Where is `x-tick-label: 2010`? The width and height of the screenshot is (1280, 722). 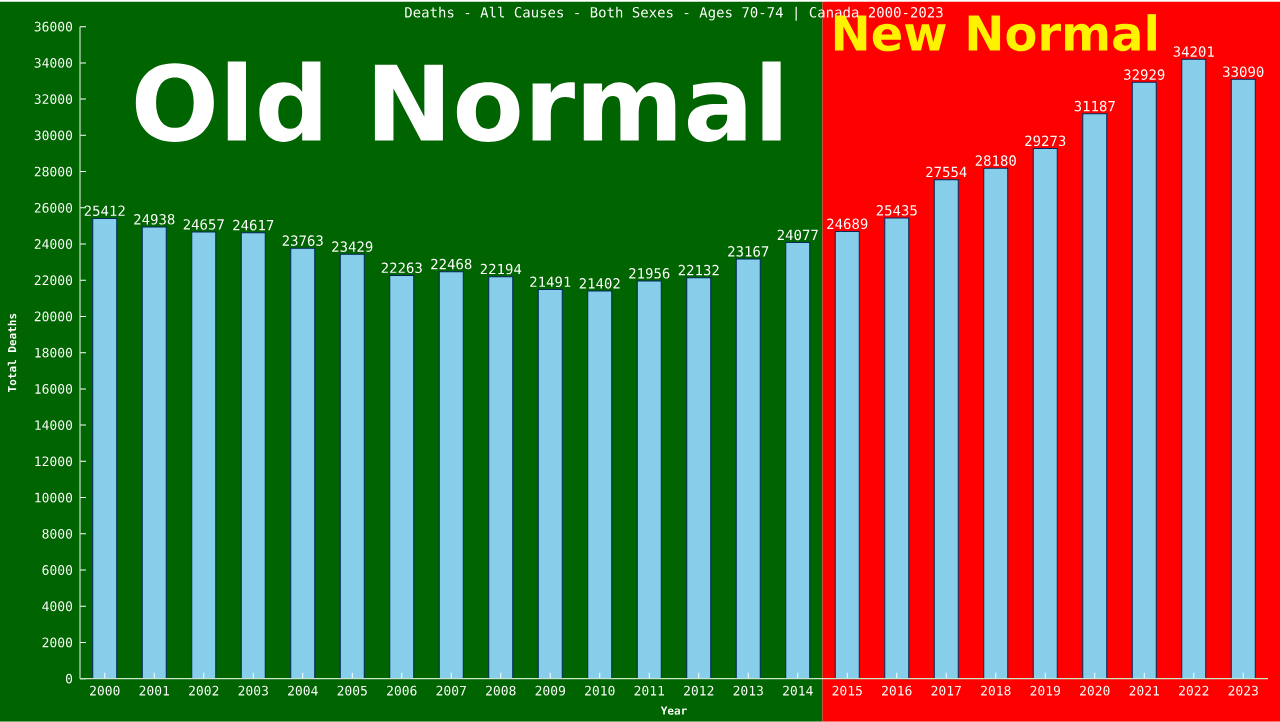
x-tick-label: 2010 is located at coordinates (600, 690).